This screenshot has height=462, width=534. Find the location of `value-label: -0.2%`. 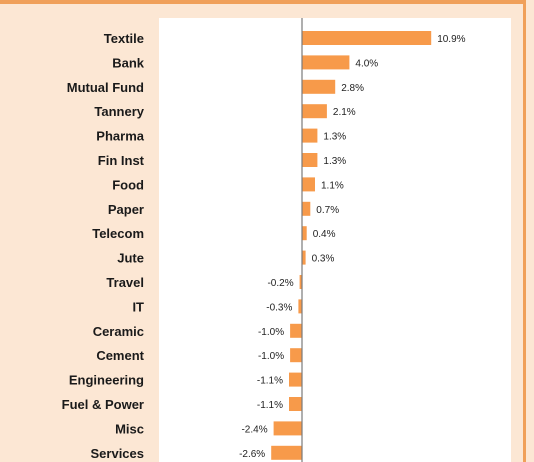

value-label: -0.2% is located at coordinates (280, 283).